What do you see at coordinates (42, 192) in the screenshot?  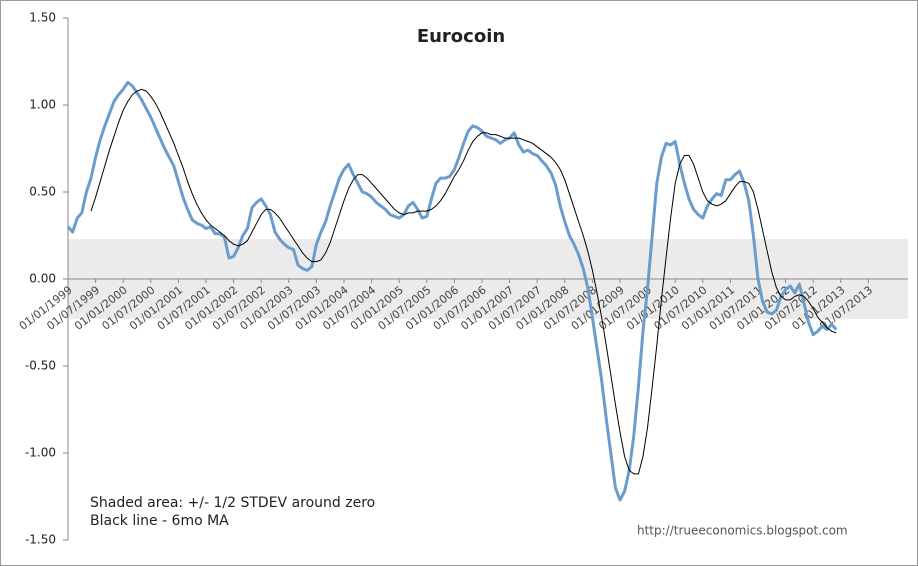 I see `y-tick-label: 0.50` at bounding box center [42, 192].